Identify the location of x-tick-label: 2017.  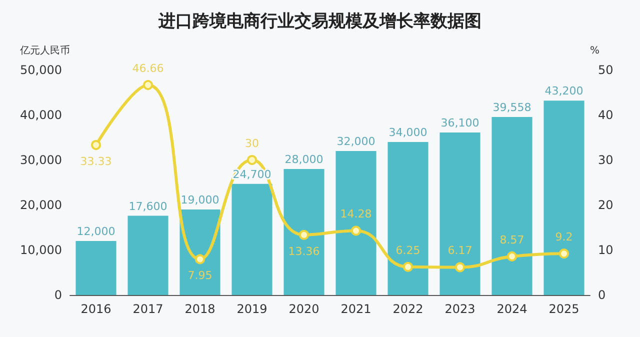
(148, 309).